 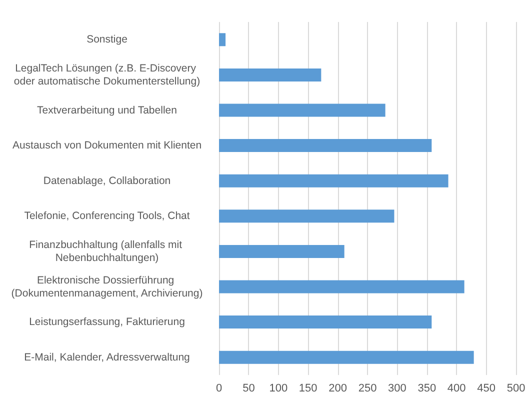 What do you see at coordinates (397, 388) in the screenshot?
I see `x-tick-label: 300` at bounding box center [397, 388].